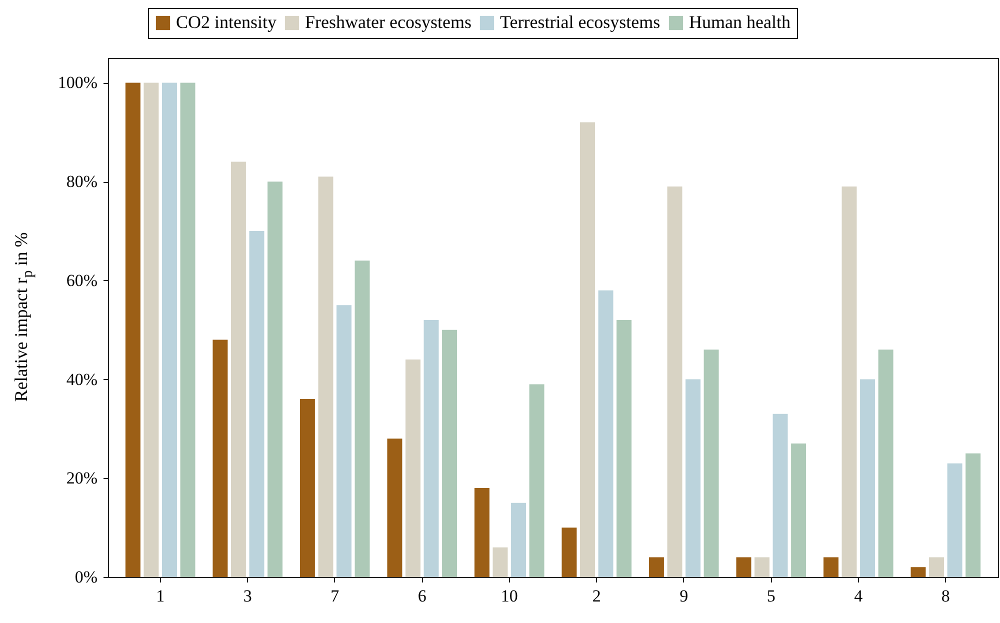 The width and height of the screenshot is (1000, 623). I want to click on legend-label: CO2 intensity, so click(226, 22).